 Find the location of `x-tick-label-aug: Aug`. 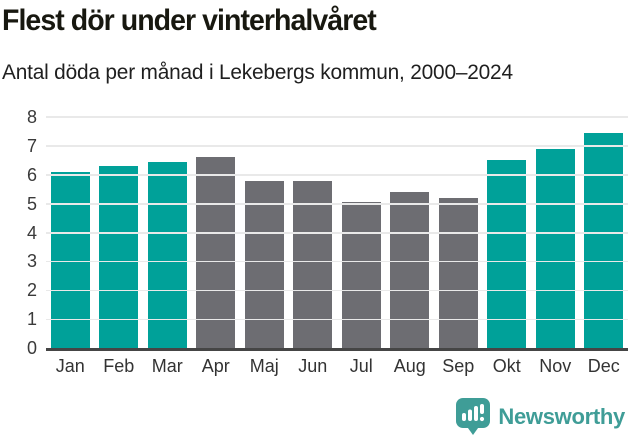

x-tick-label-aug: Aug is located at coordinates (409, 366).